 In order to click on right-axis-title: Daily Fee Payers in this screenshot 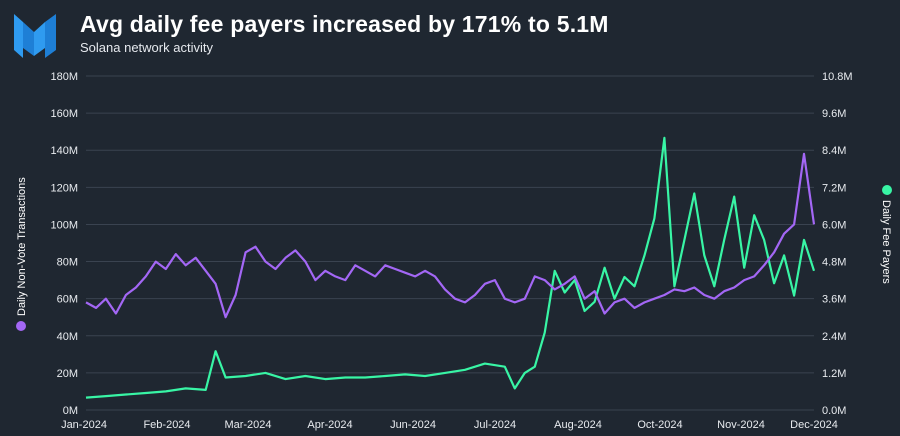, I will do `click(886, 242)`.